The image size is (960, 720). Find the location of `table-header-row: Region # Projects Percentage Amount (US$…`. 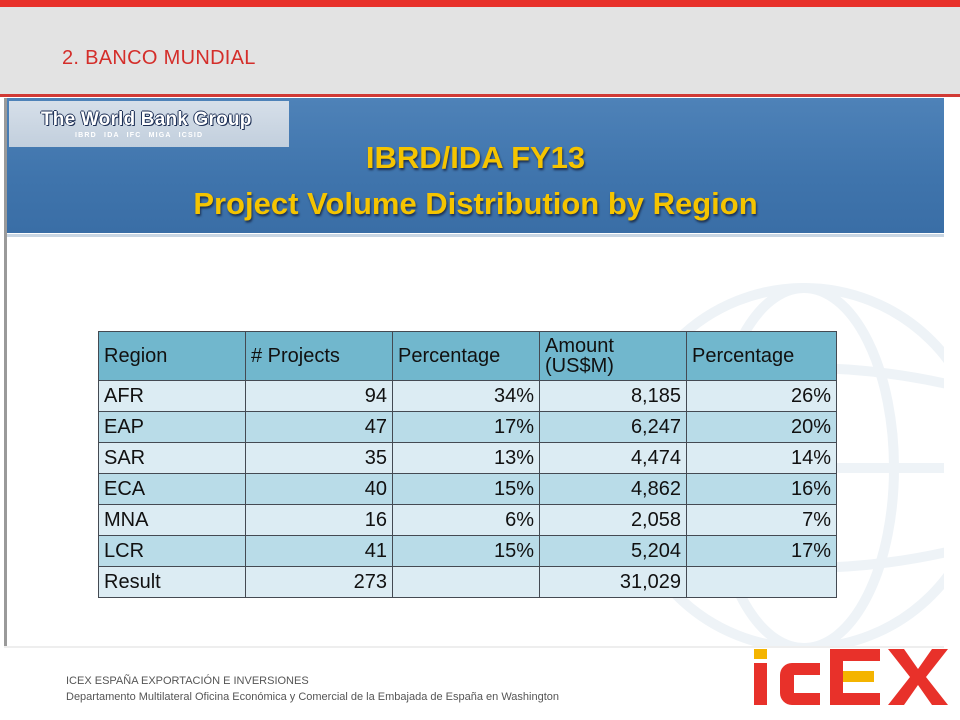

table-header-row: Region # Projects Percentage Amount (US$… is located at coordinates (467, 356).